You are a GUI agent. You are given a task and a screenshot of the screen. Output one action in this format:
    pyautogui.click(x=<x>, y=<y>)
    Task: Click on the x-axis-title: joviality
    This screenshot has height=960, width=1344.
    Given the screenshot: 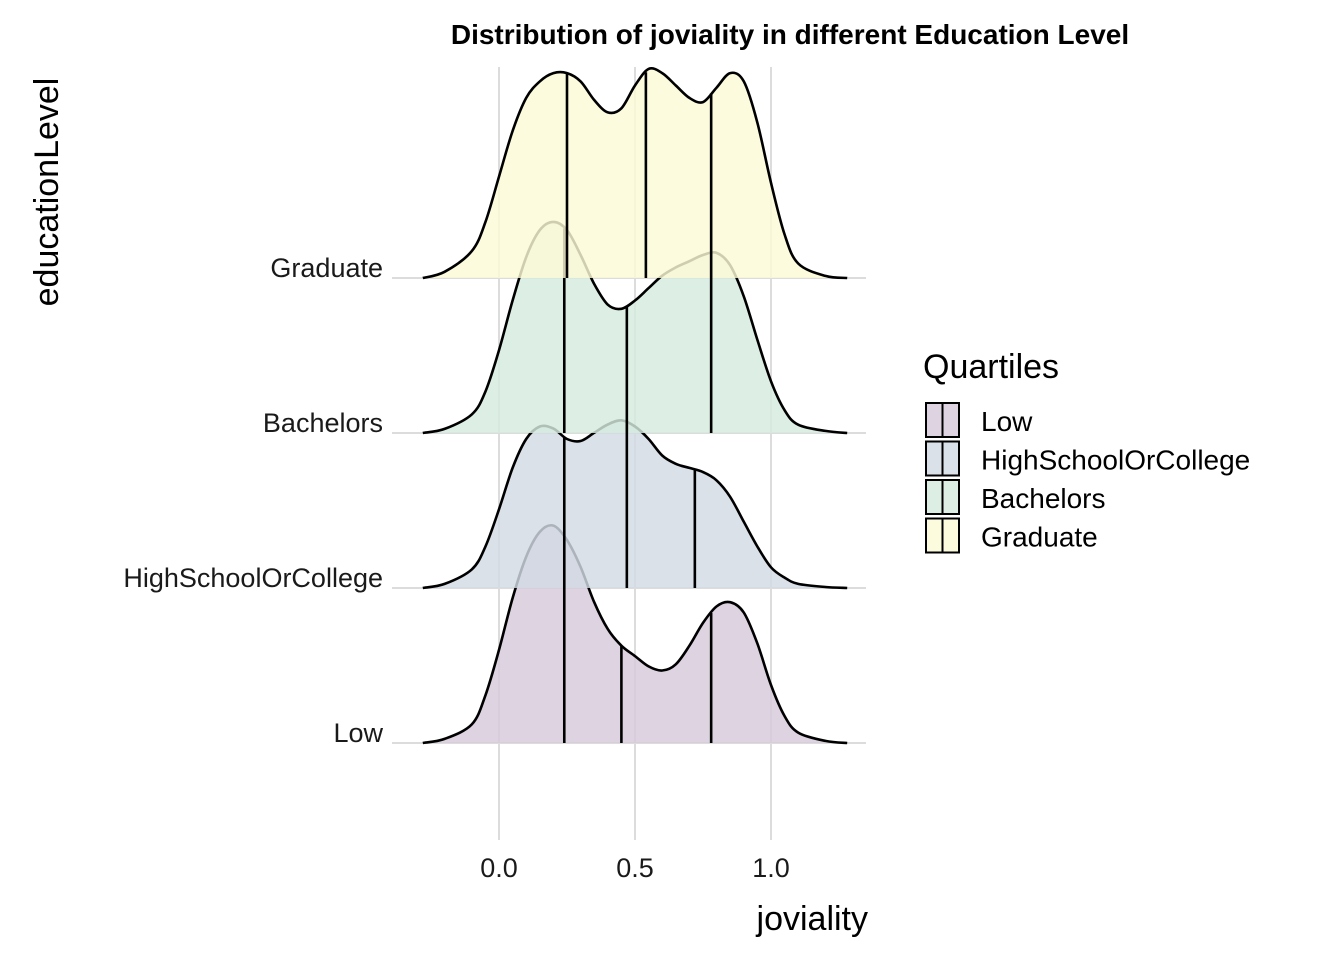 What is the action you would take?
    pyautogui.click(x=812, y=919)
    